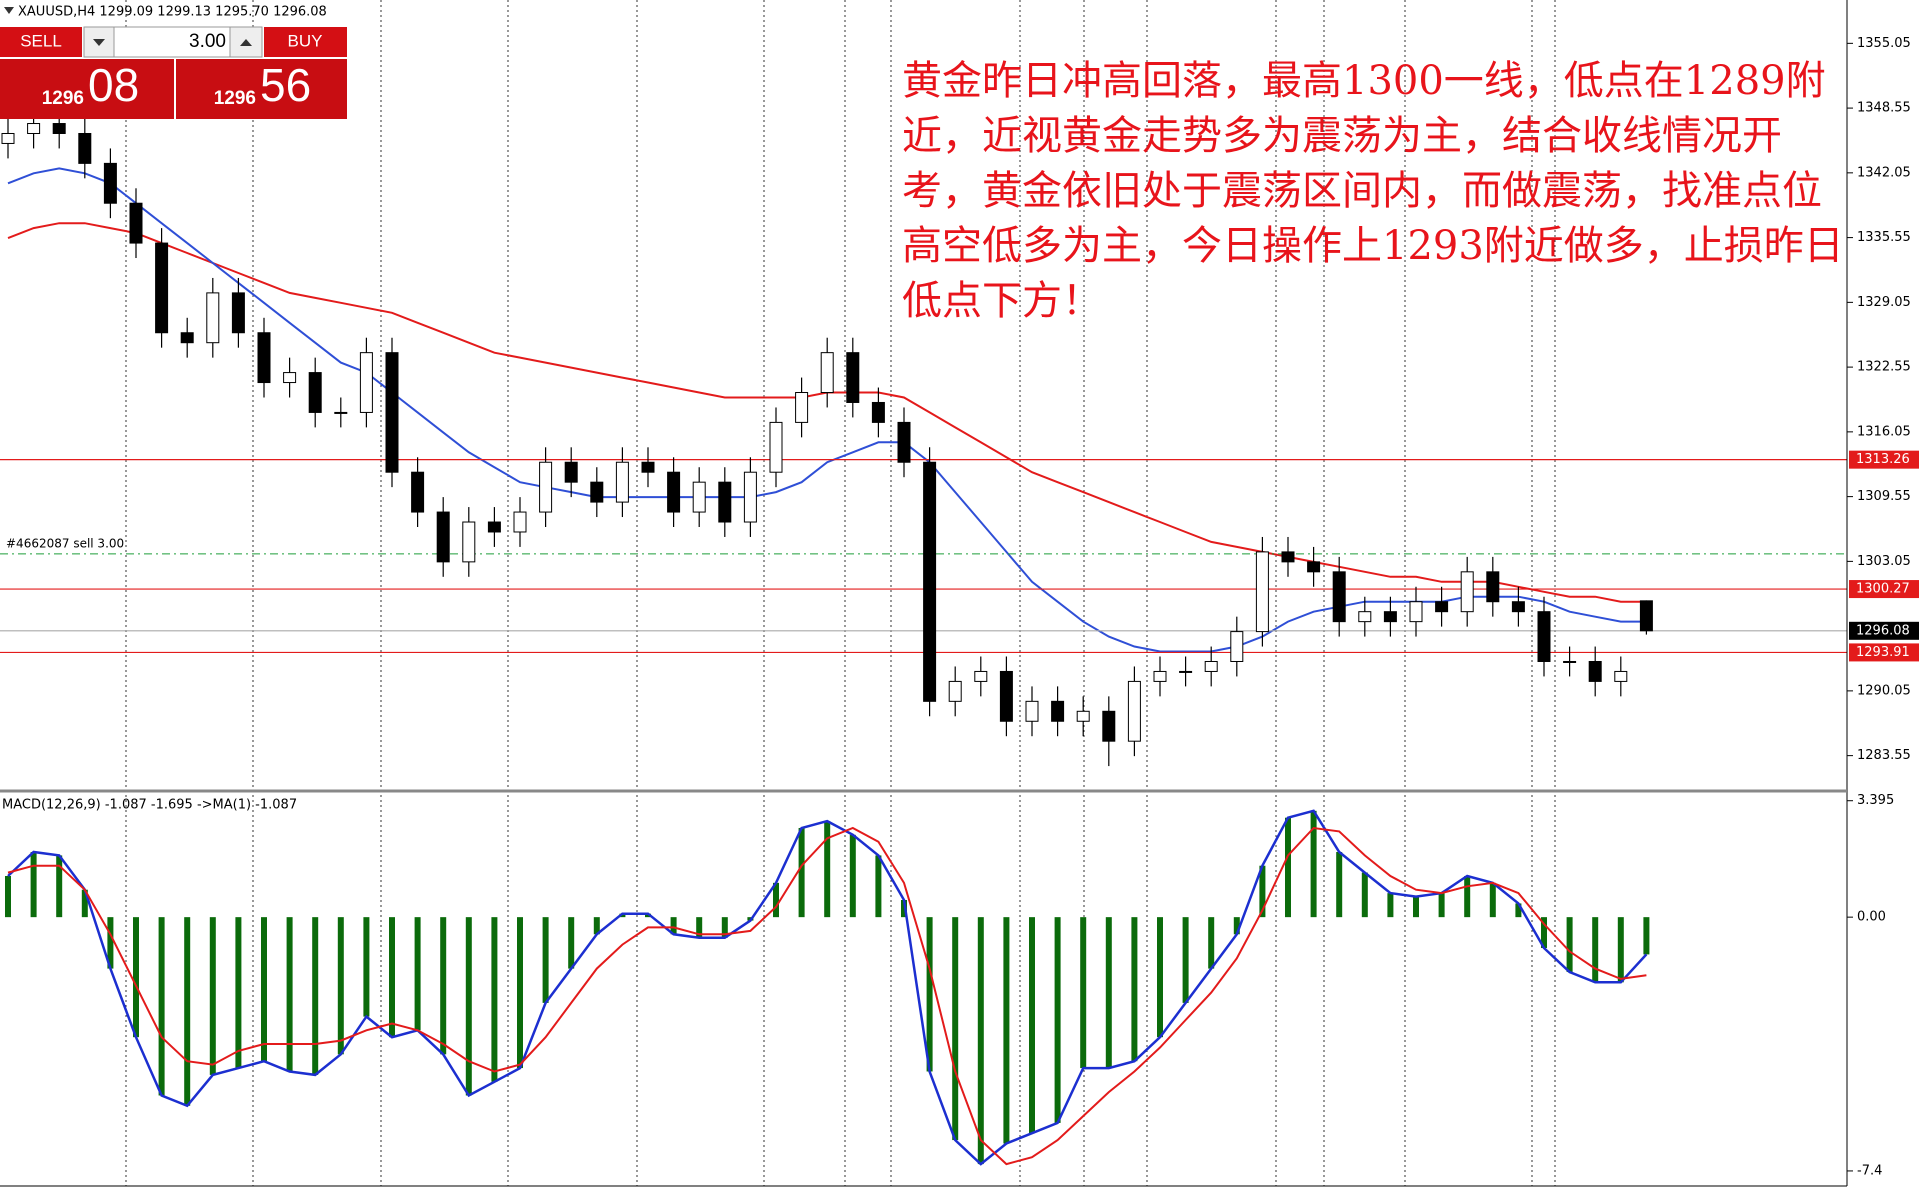 The image size is (1920, 1192). Describe the element at coordinates (1884, 43) in the screenshot. I see `y-tick-label: 1355.05` at that location.